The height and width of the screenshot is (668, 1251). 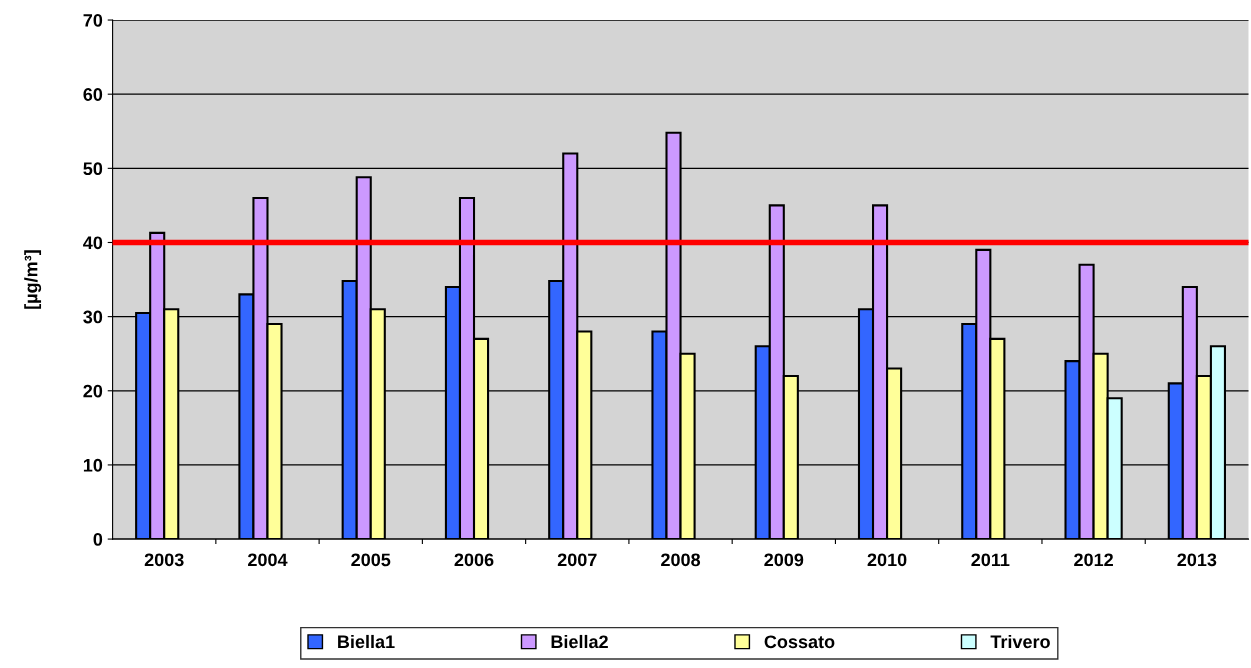 What do you see at coordinates (93, 391) in the screenshot?
I see `y-tick-label: 20` at bounding box center [93, 391].